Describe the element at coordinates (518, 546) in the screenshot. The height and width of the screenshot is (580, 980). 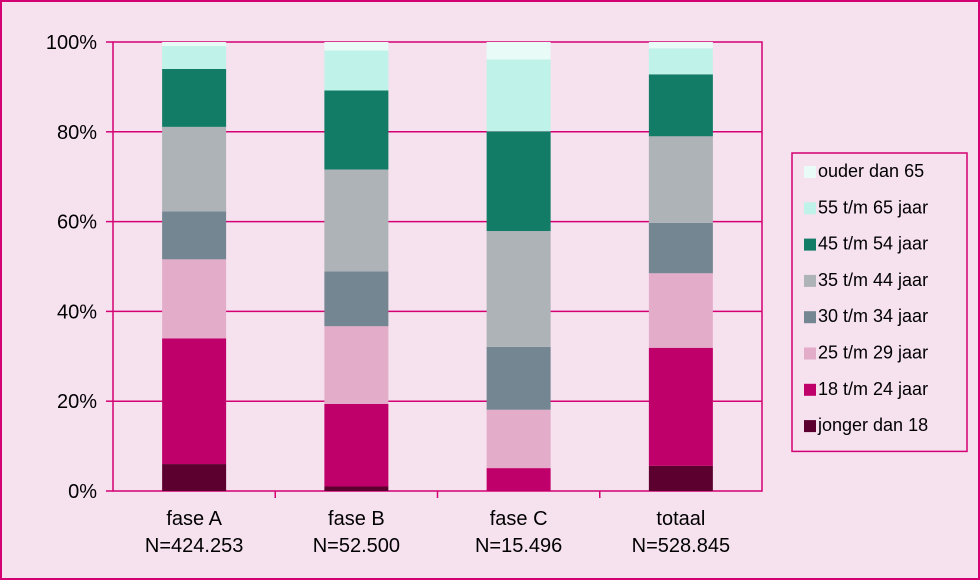
I see `x-category-label: N=15.496` at that location.